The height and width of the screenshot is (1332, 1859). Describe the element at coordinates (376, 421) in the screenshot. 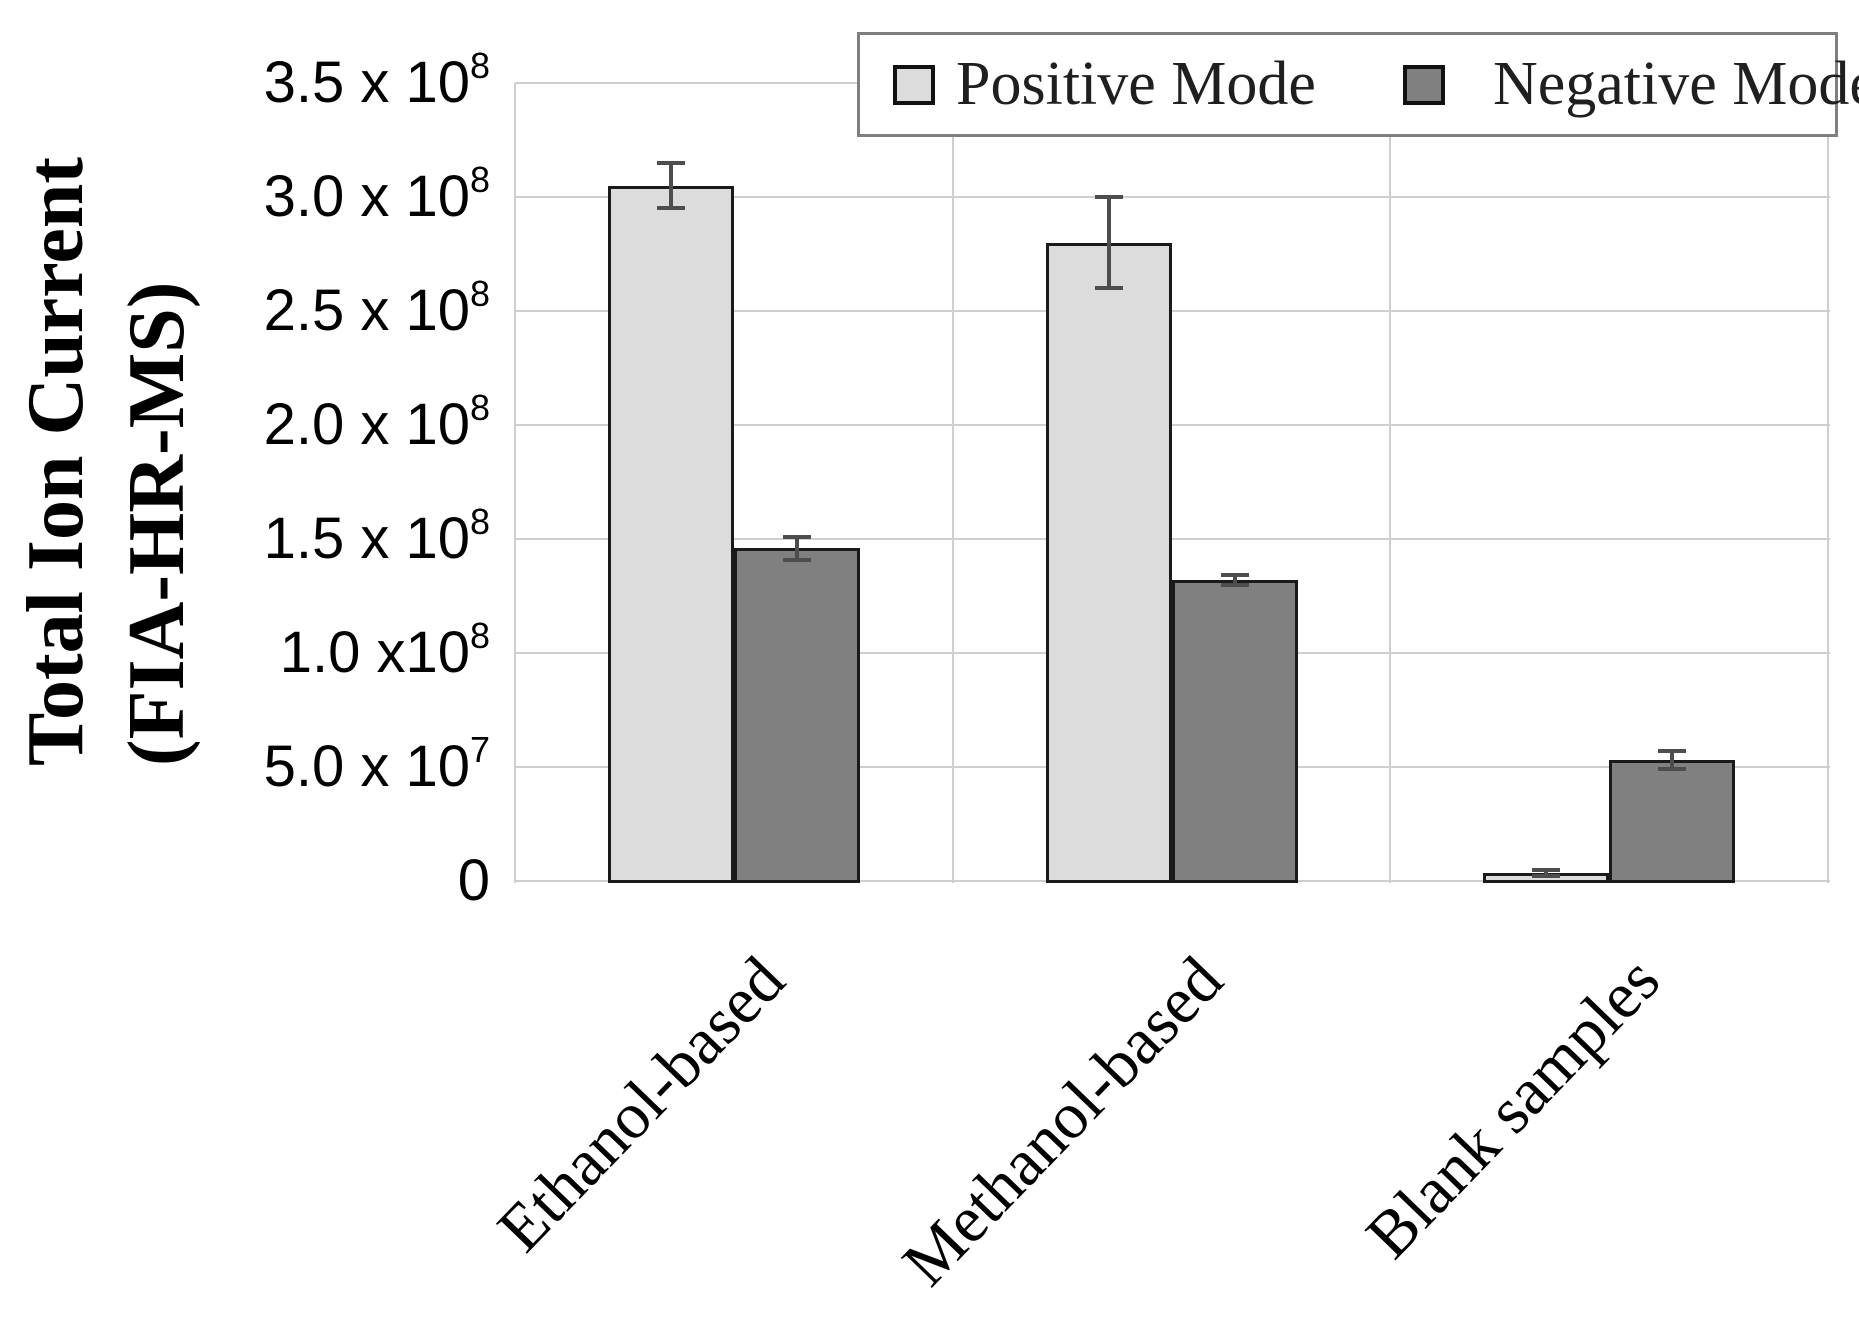

I see `y-tick-label: 2.0 x 10⁸` at that location.